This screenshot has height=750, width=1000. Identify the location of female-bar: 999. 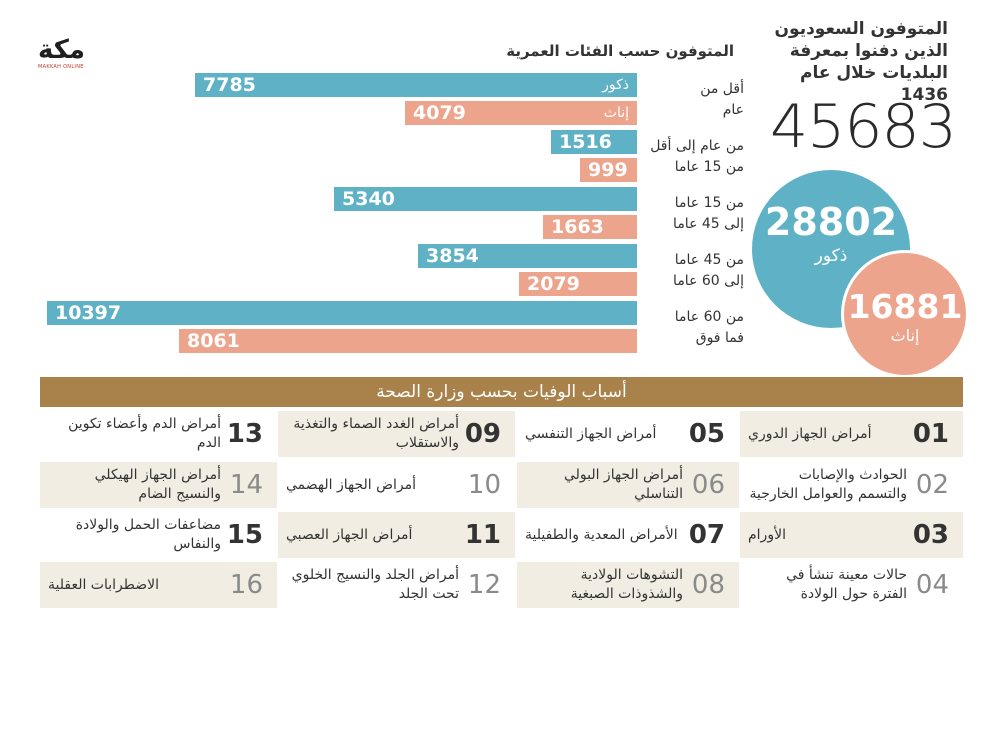
(608, 170).